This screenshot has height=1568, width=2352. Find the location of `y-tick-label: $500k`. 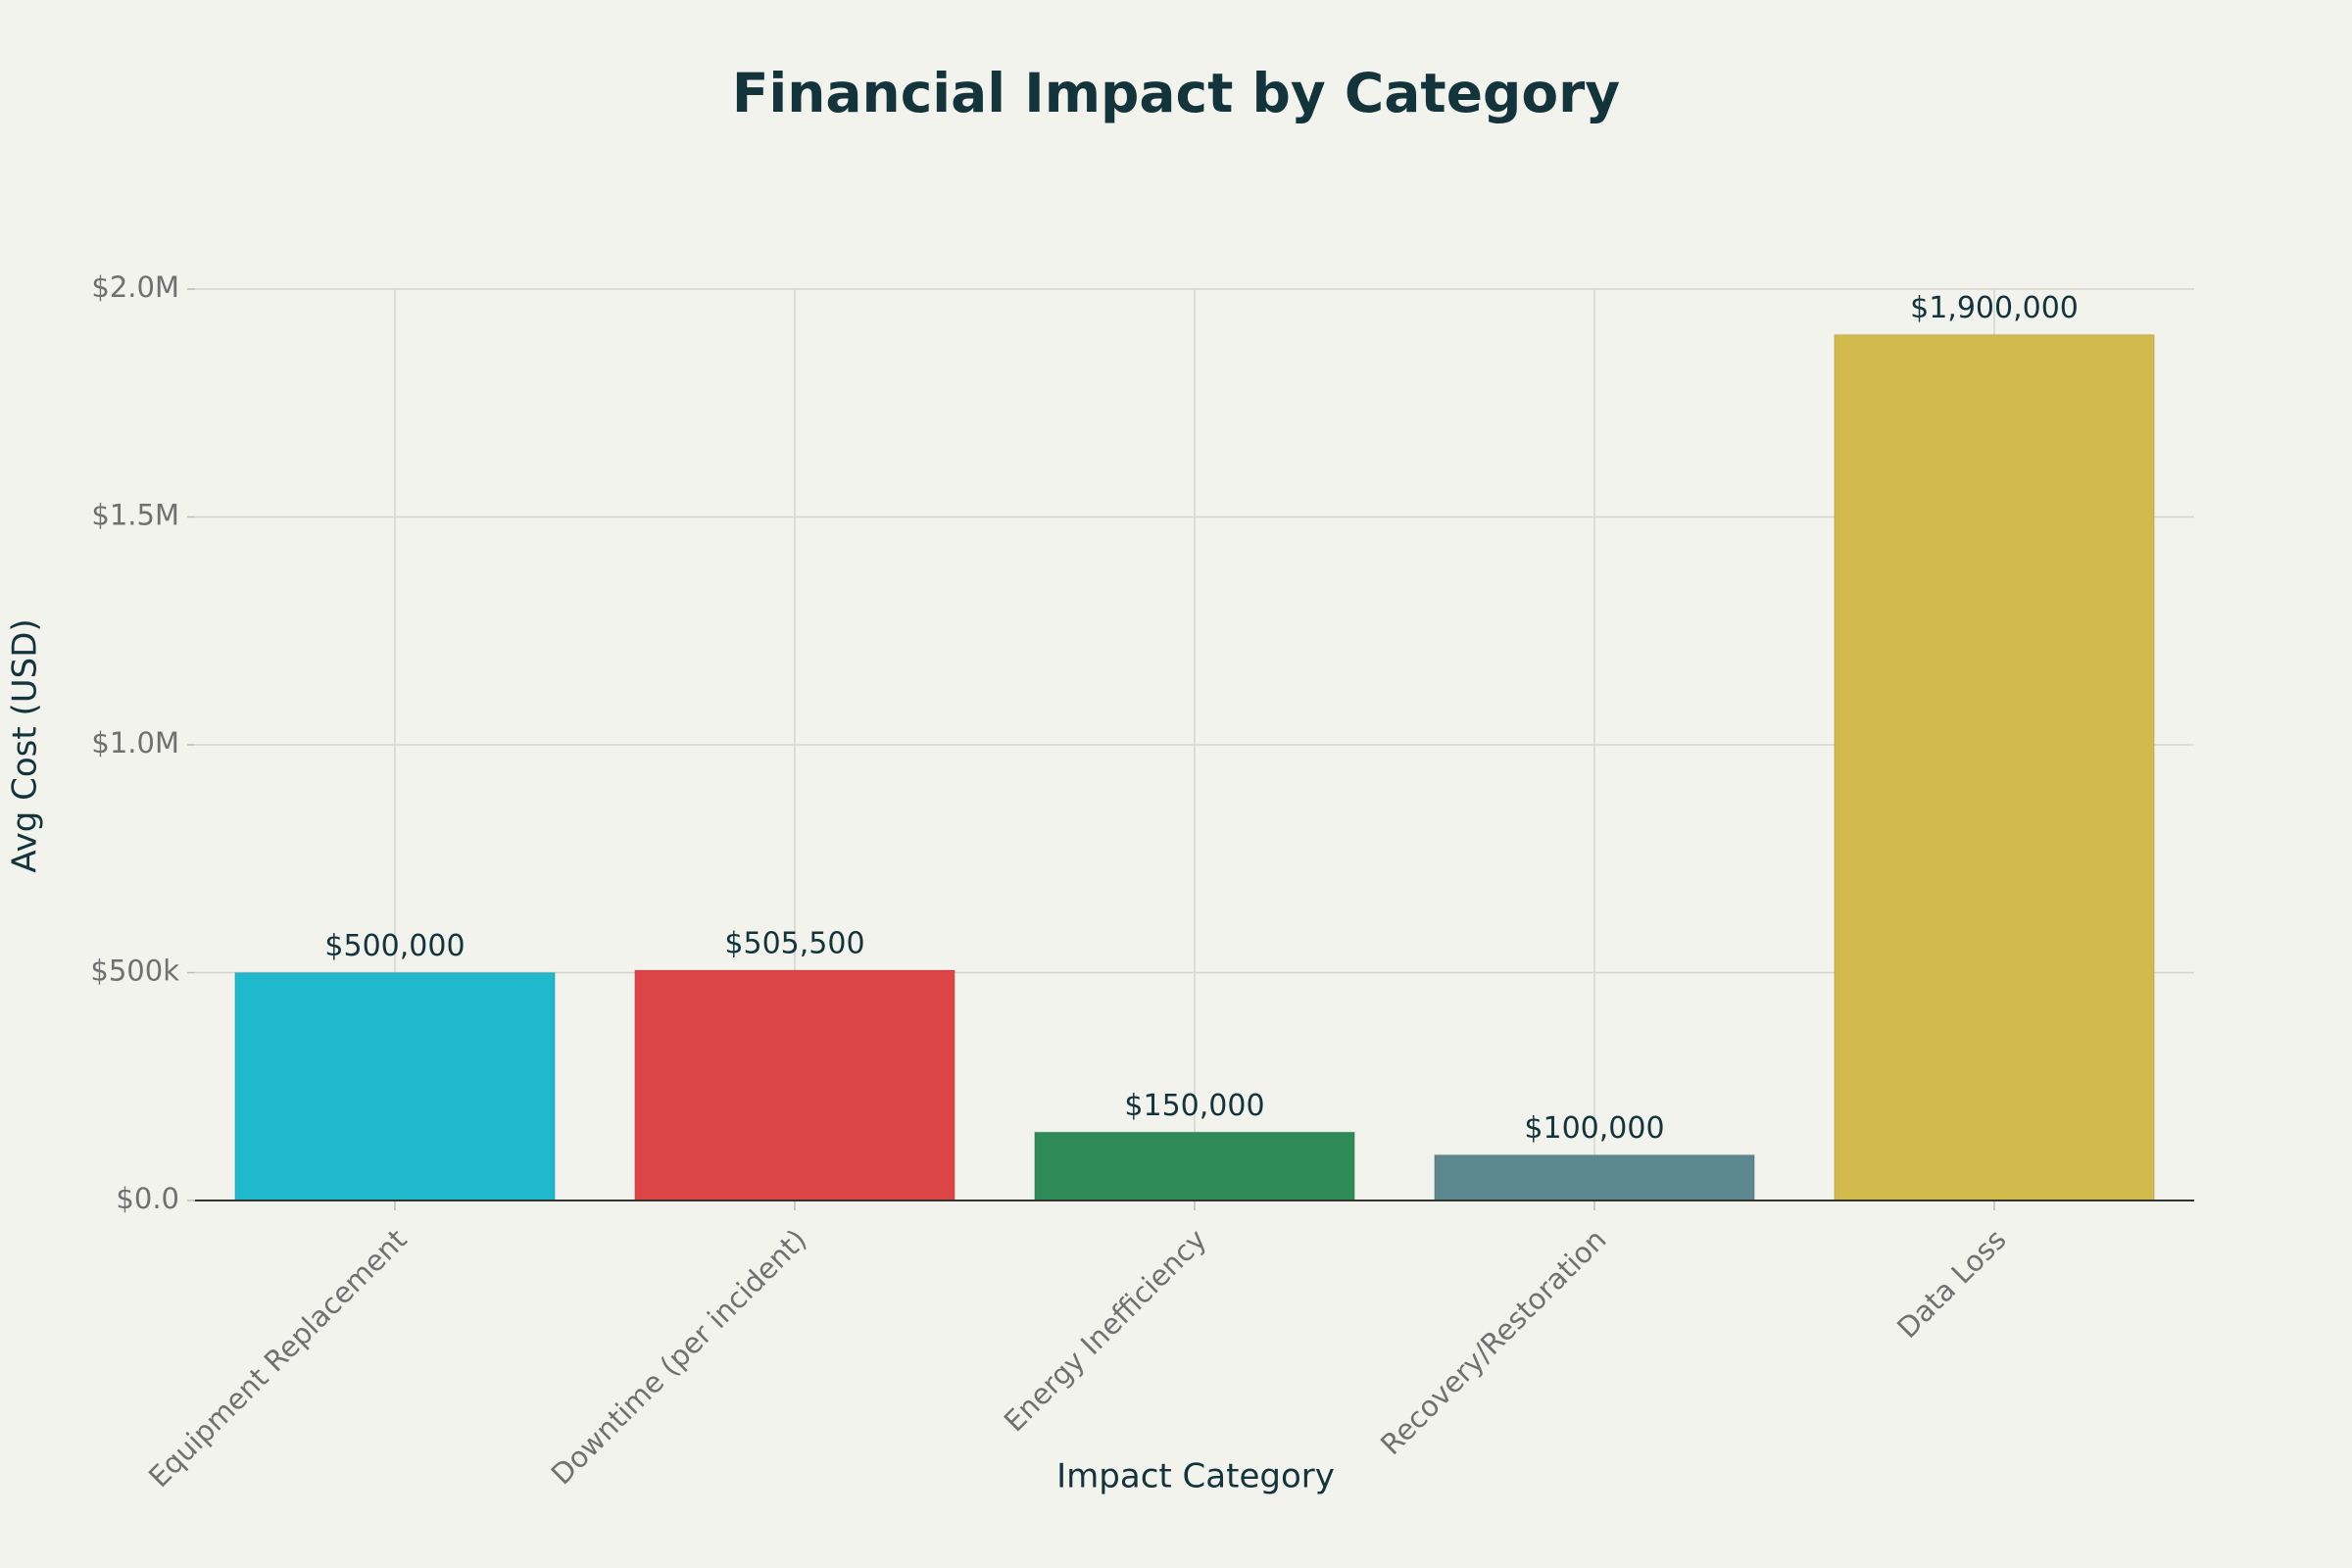

y-tick-label: $500k is located at coordinates (134, 971).